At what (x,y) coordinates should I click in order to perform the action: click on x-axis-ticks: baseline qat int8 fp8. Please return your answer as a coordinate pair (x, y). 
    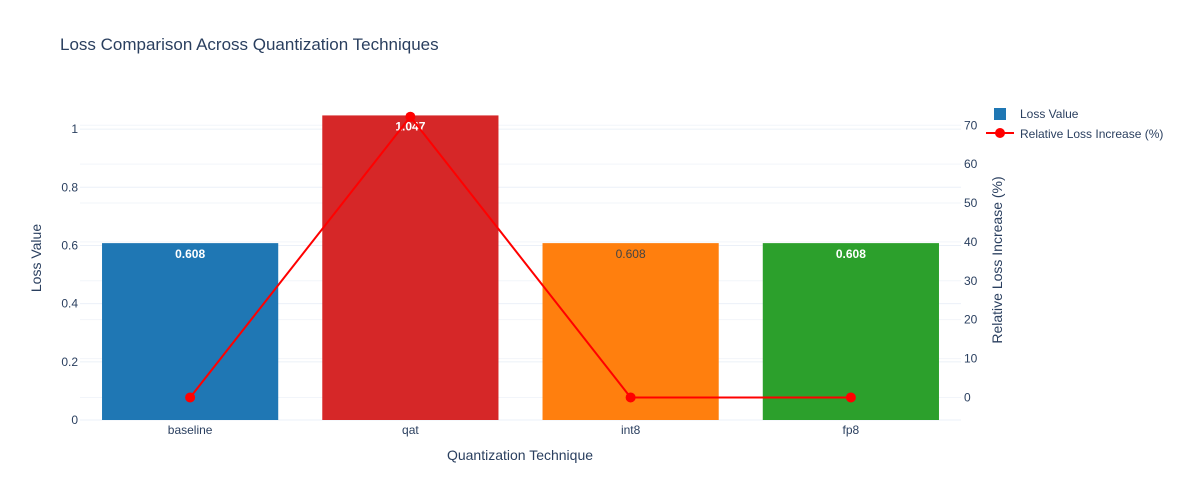
    Looking at the image, I should click on (514, 430).